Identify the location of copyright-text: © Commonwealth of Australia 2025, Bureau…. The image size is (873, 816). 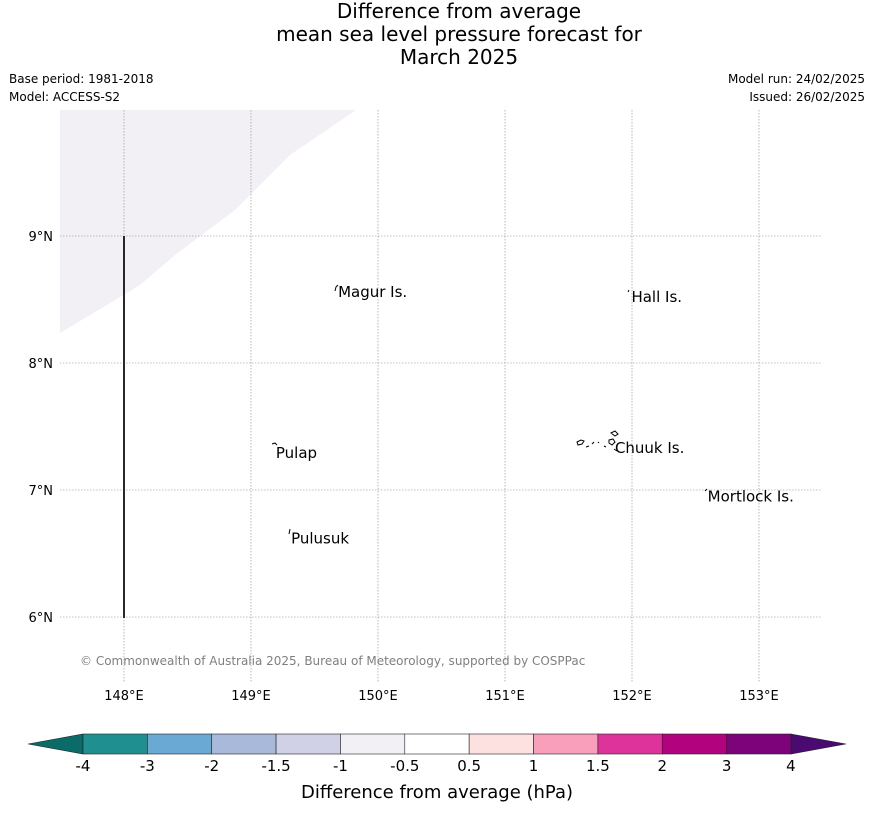
(332, 661).